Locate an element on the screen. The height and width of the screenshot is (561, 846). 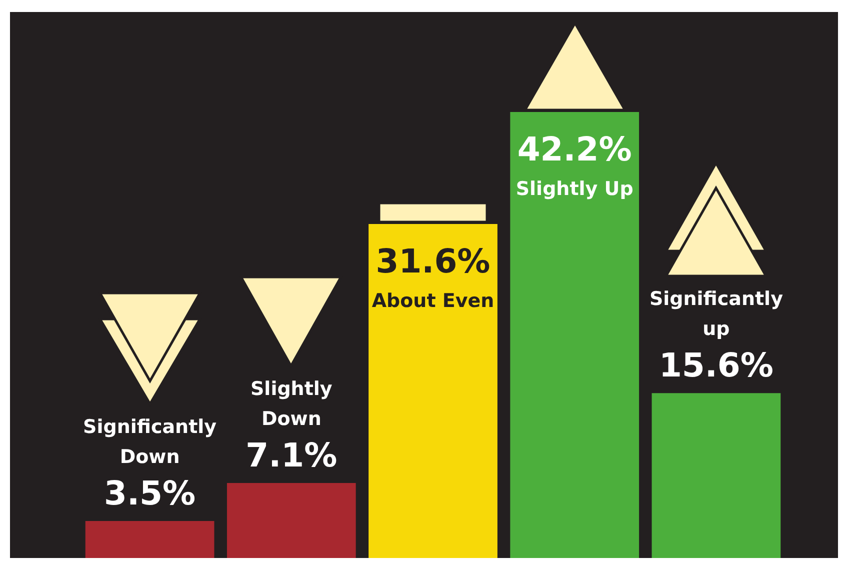
data-label: 7.1% is located at coordinates (292, 455).